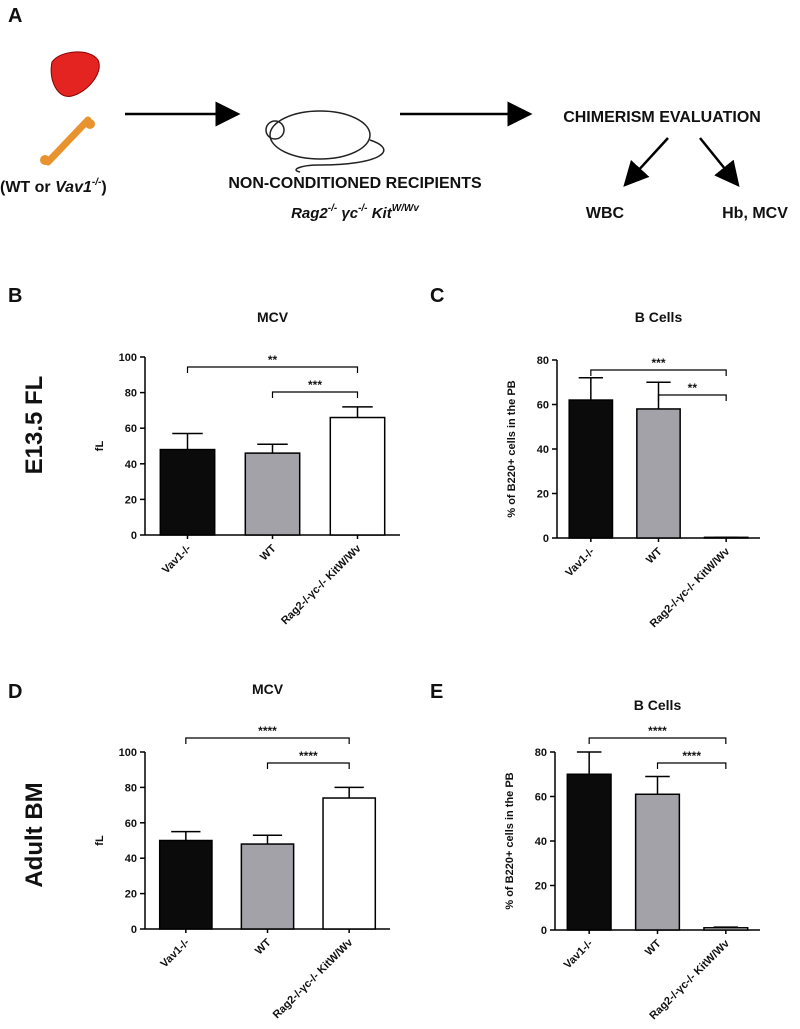 The image size is (800, 1029). I want to click on text: Kit, so click(380, 213).